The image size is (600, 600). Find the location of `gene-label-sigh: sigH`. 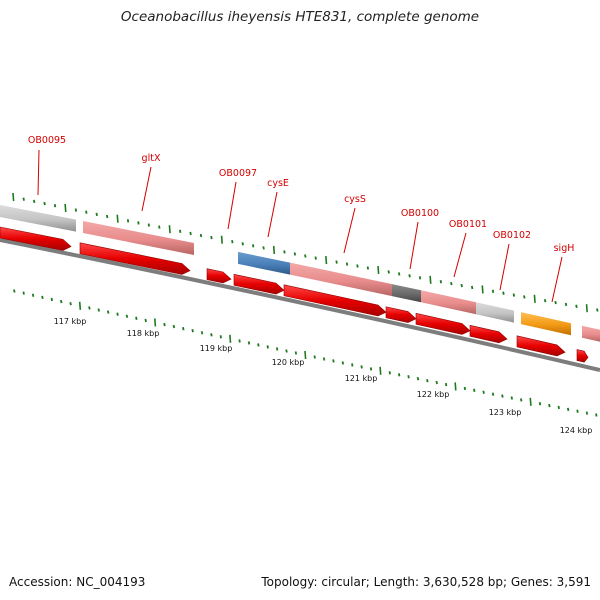

gene-label-sigh: sigH is located at coordinates (564, 248).